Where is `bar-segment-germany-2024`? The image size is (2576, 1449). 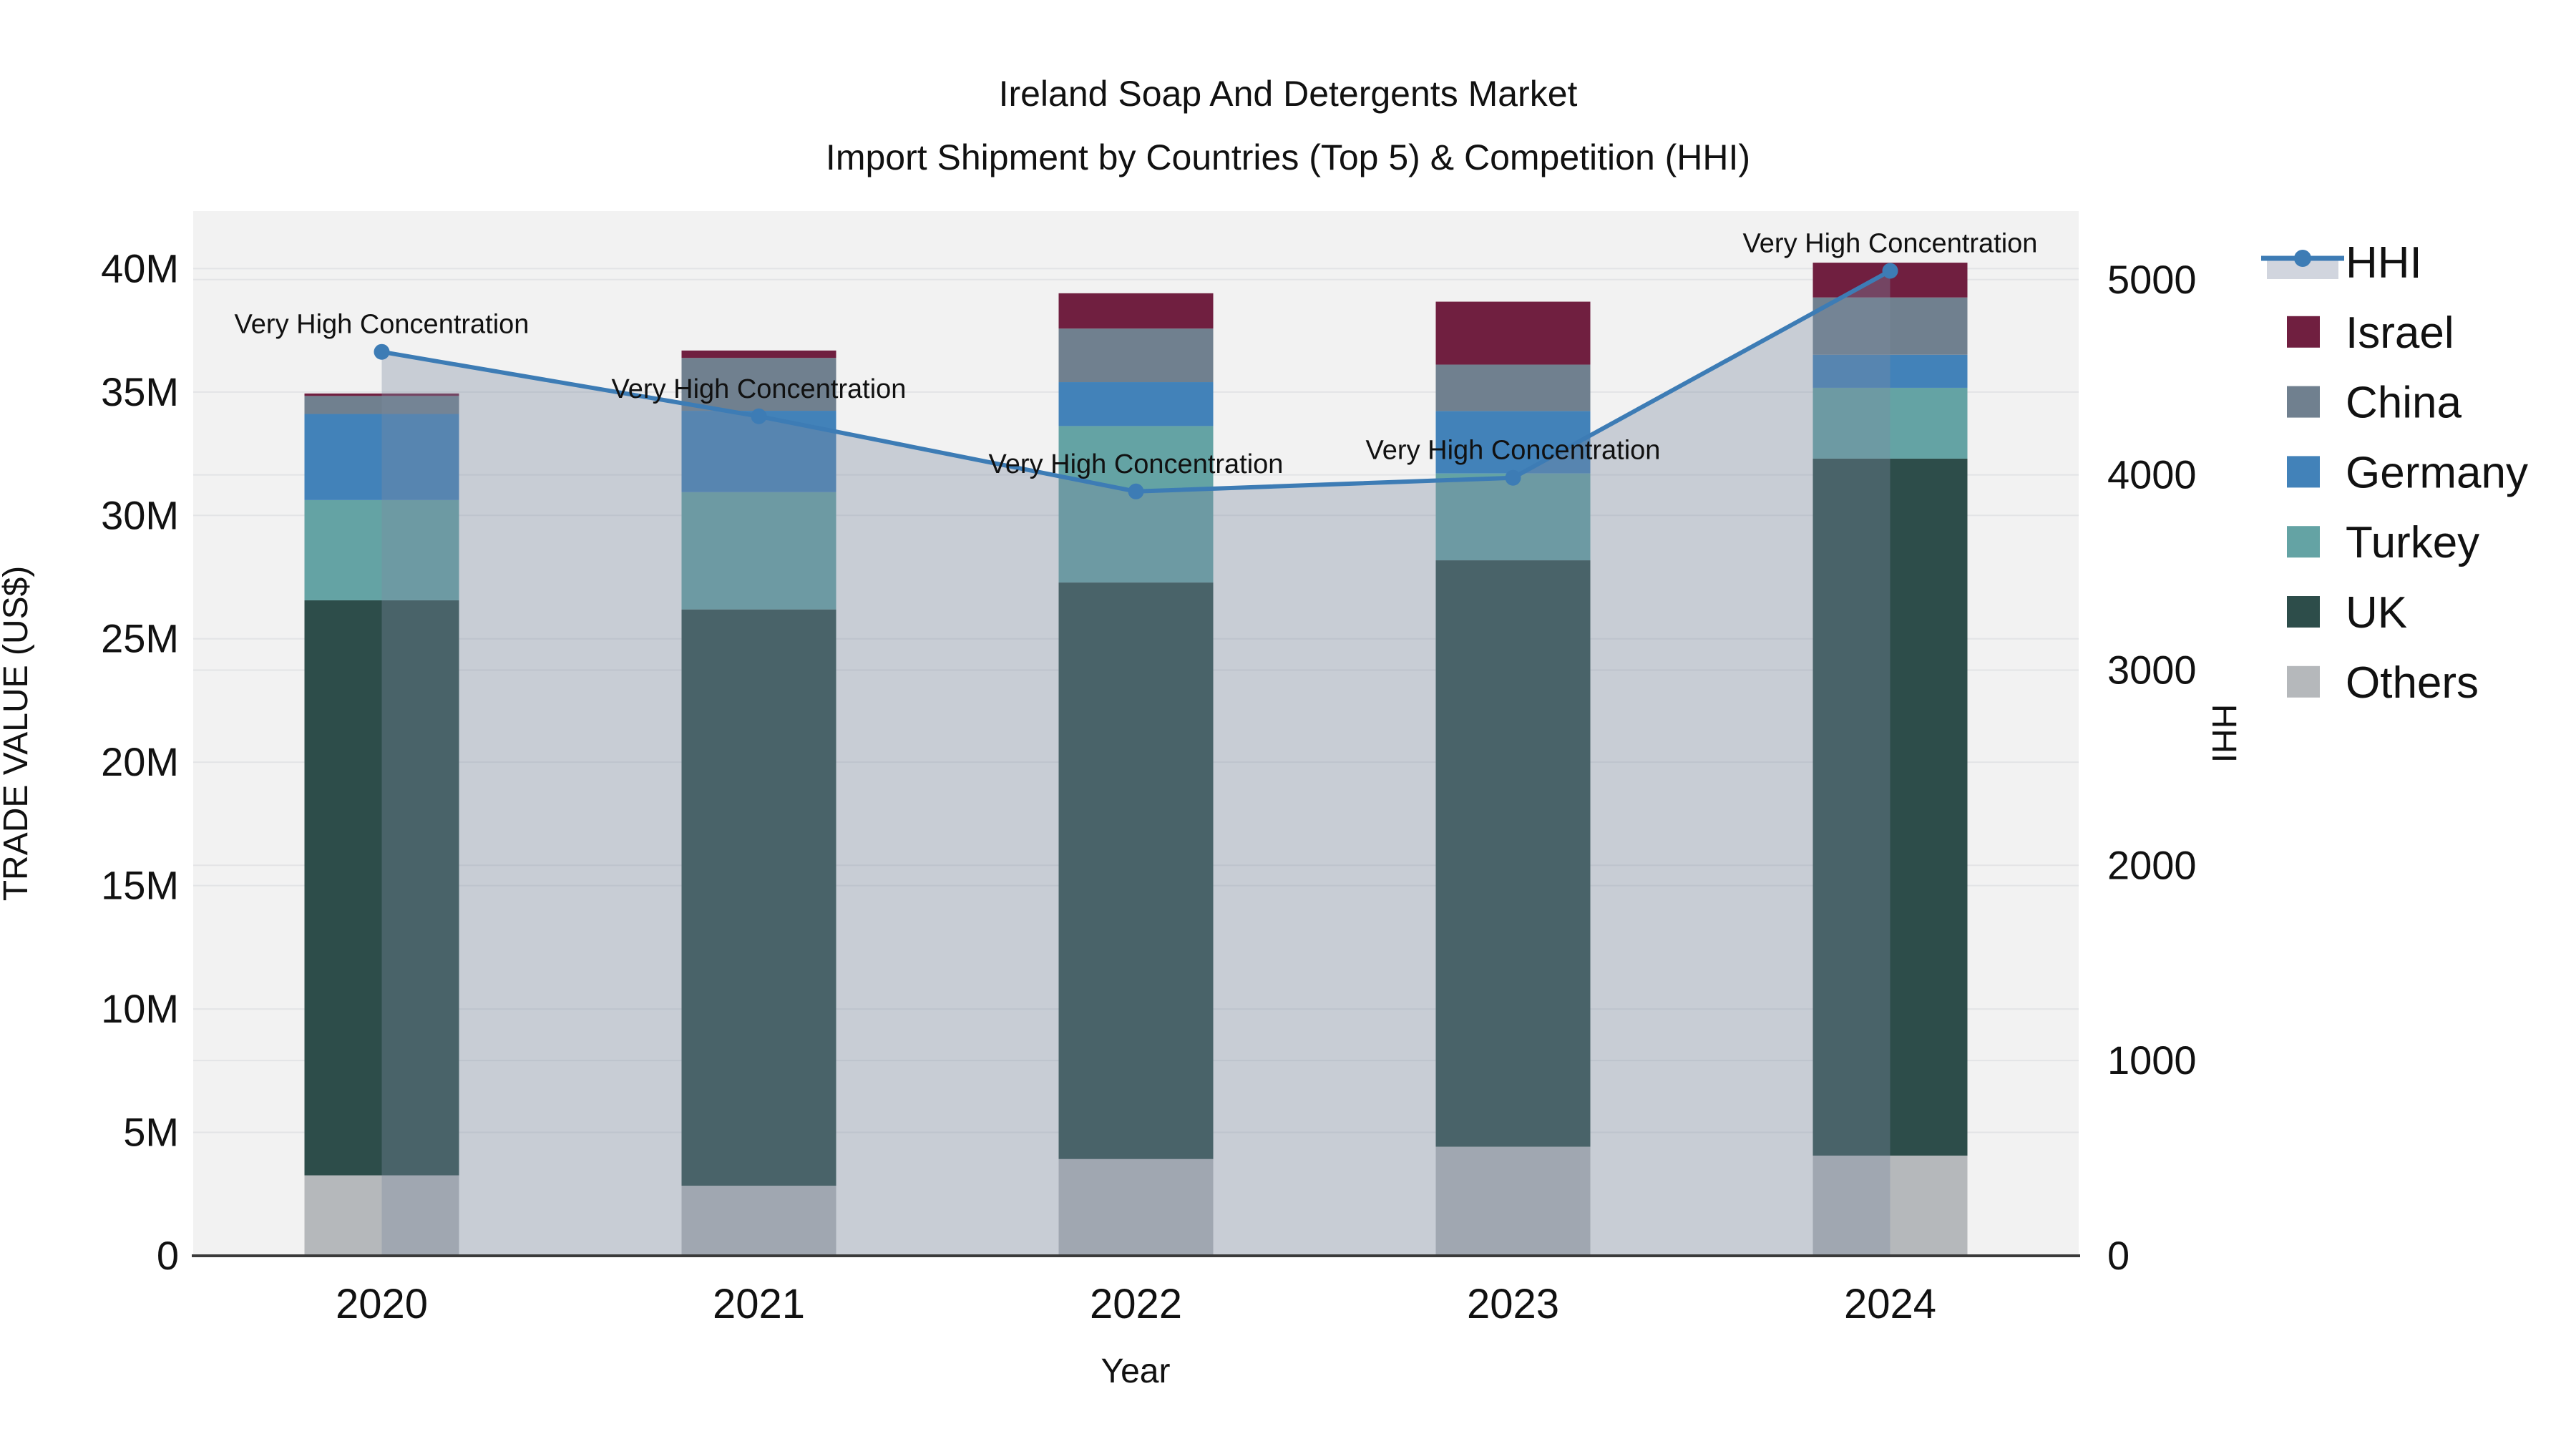
bar-segment-germany-2024 is located at coordinates (1890, 371).